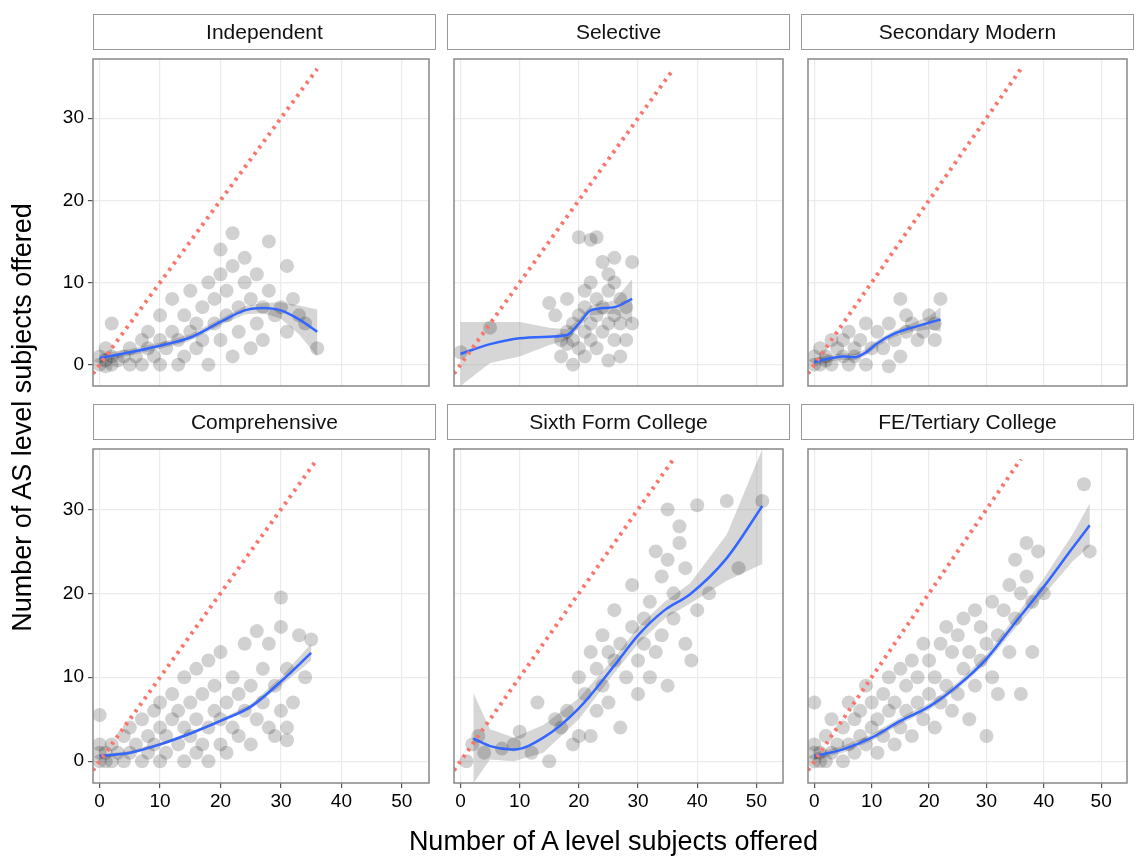  I want to click on y-tick-label: 10, so click(73, 281).